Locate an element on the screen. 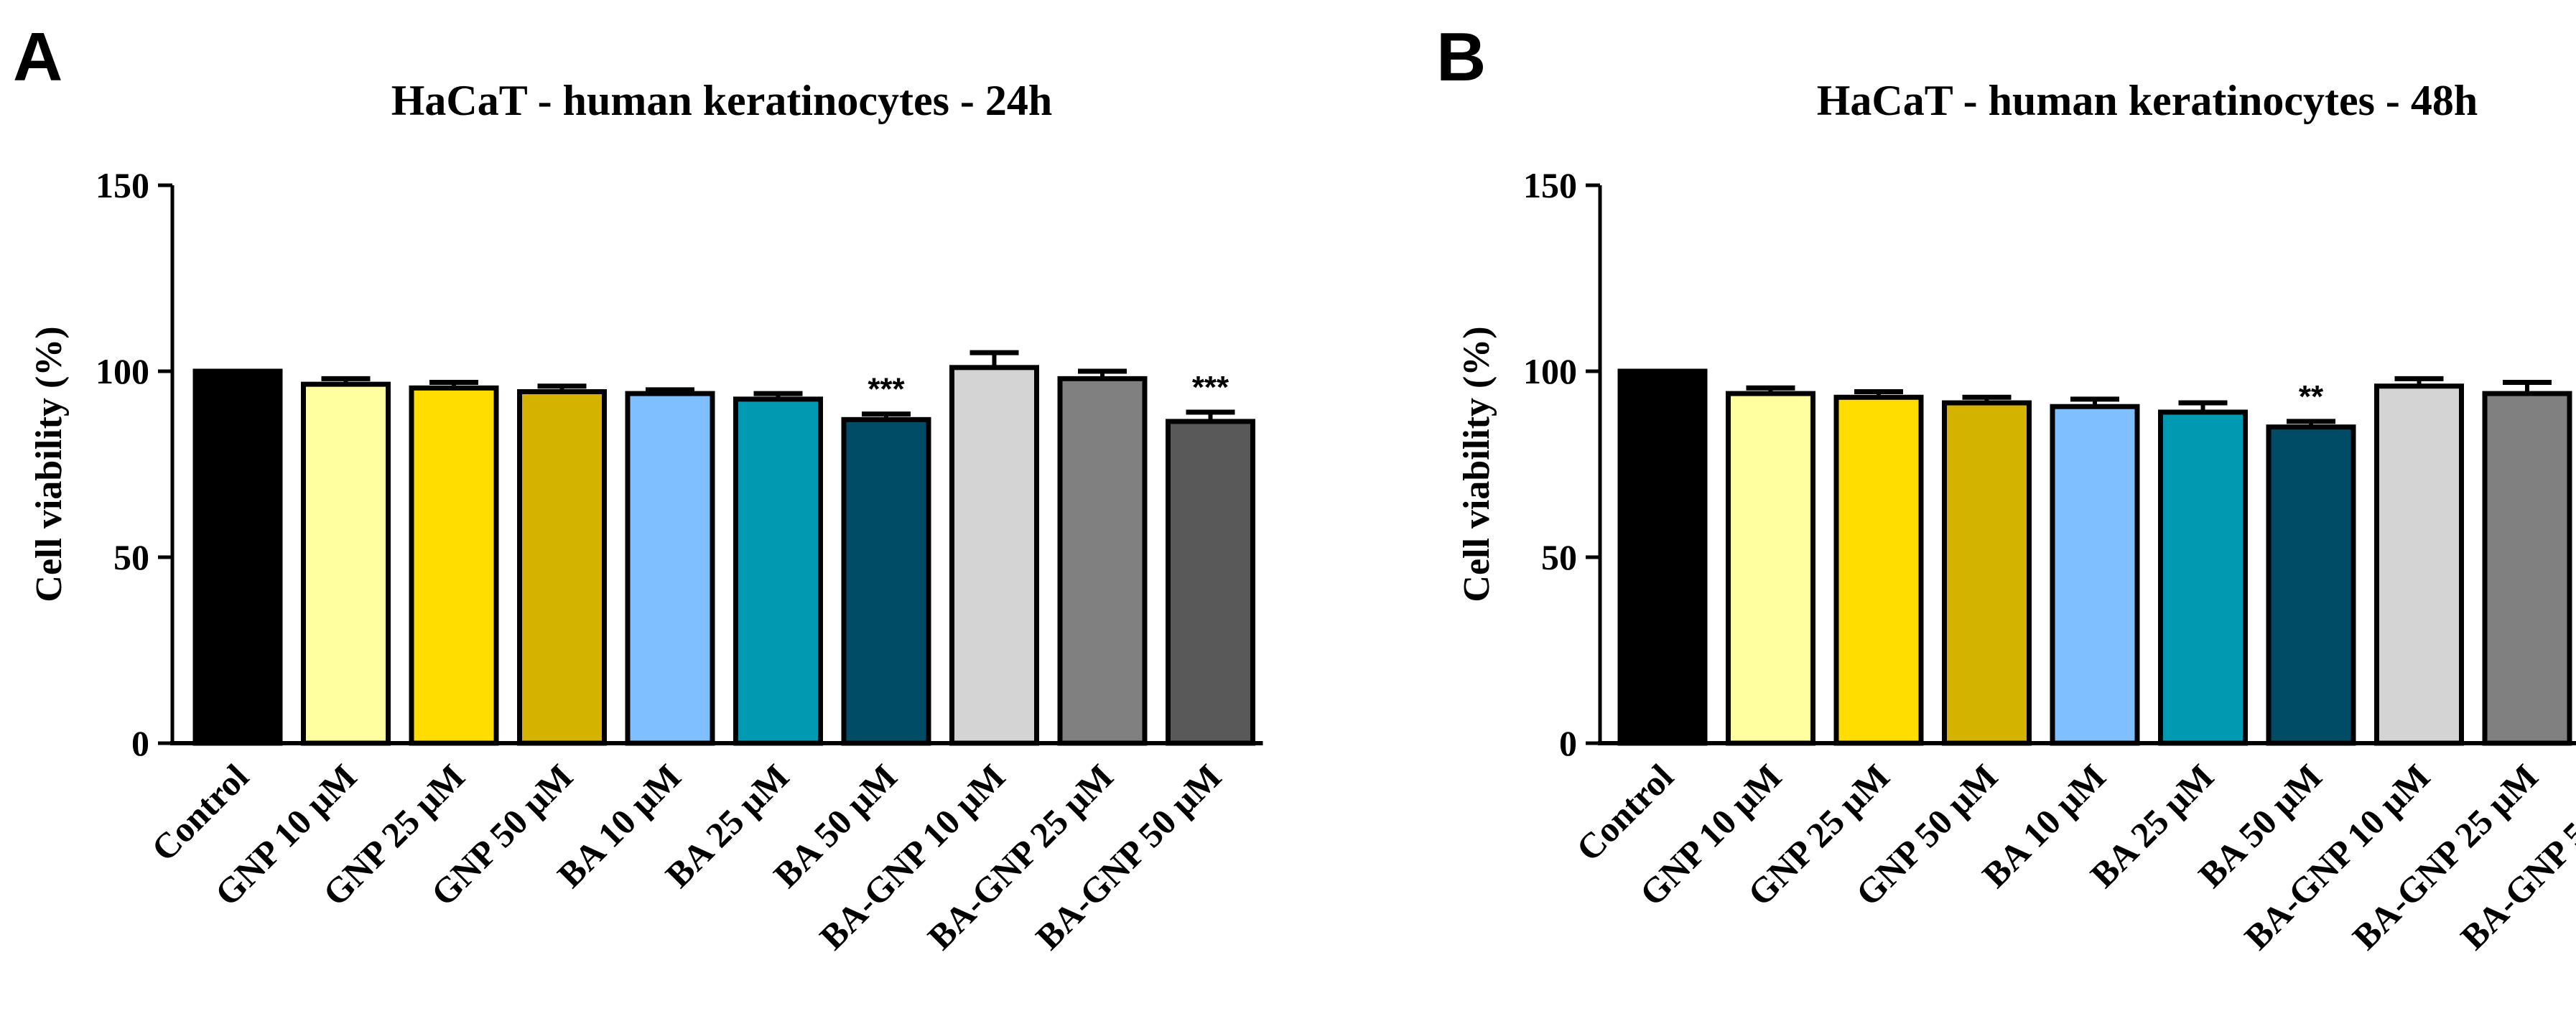 The image size is (2576, 1034). x-tick-label: BA-GNP 50 µM is located at coordinates (1128, 856).